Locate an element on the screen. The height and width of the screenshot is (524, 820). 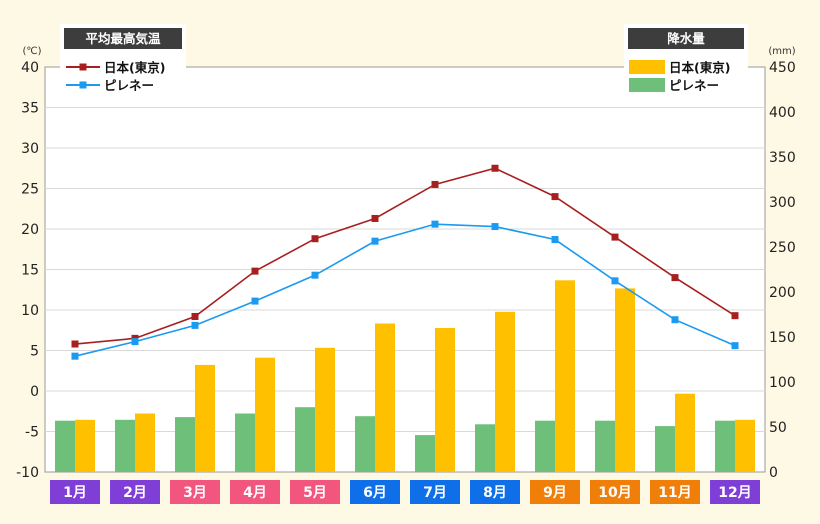
left-tick-label: 25 is located at coordinates (30, 190).